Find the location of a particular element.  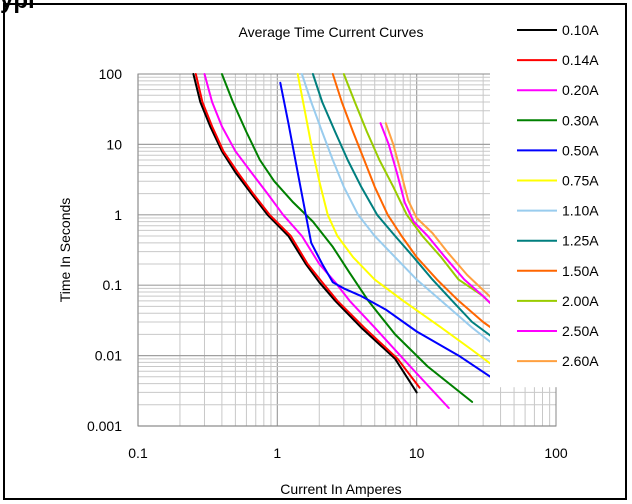

legend-label: 0.10A is located at coordinates (580, 30).